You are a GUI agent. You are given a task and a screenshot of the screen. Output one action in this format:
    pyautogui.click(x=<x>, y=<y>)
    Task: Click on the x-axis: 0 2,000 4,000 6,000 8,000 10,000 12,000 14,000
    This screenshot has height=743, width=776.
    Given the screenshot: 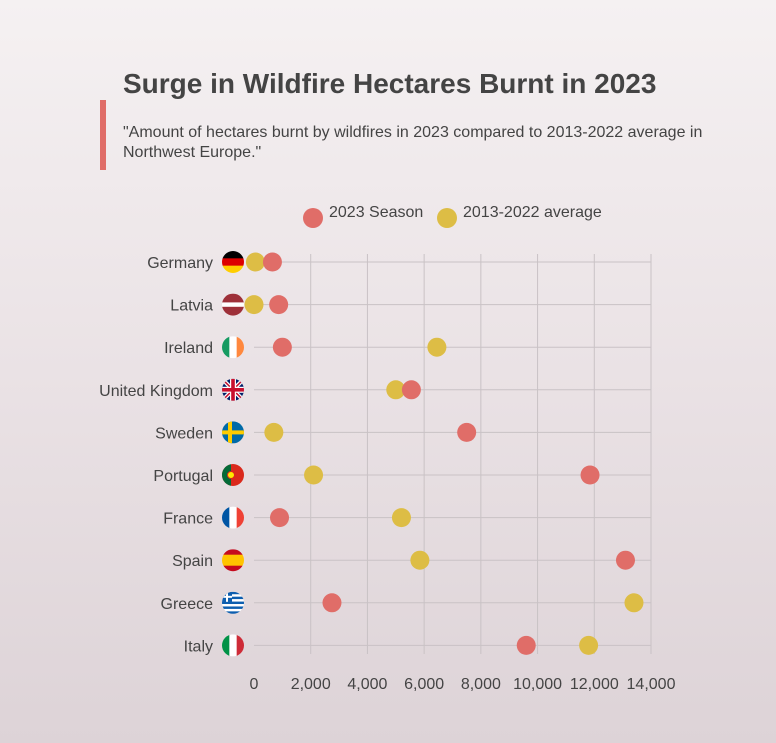 What is the action you would take?
    pyautogui.click(x=463, y=684)
    